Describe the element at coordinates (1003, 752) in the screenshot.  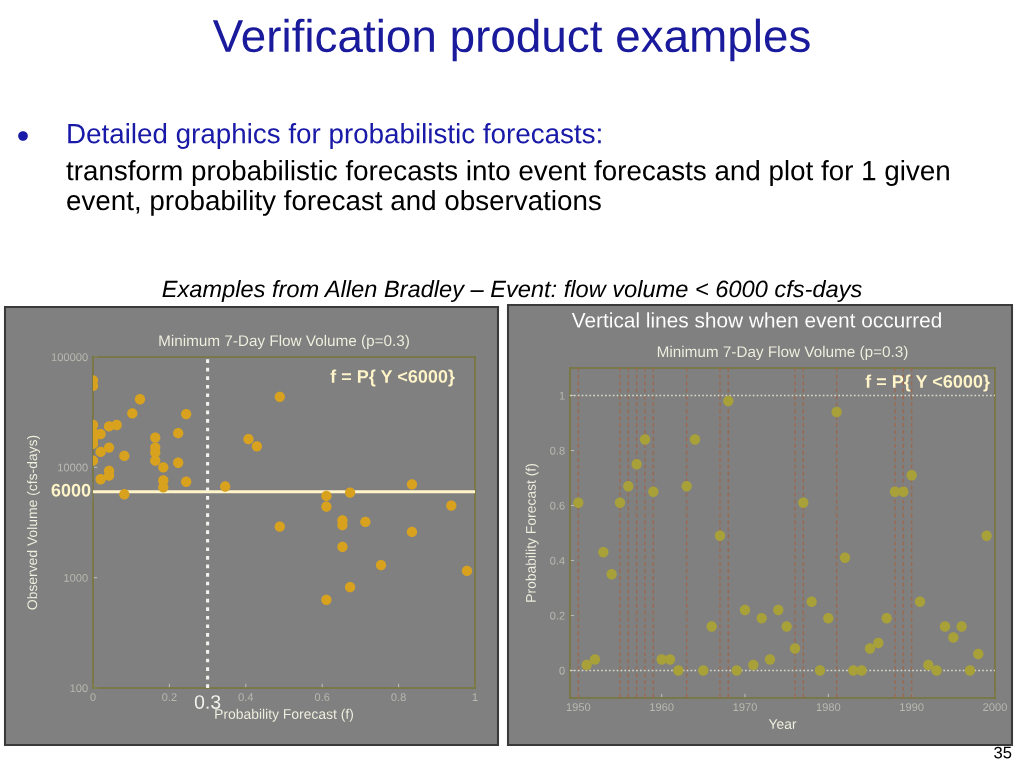
I see `text: 35` at that location.